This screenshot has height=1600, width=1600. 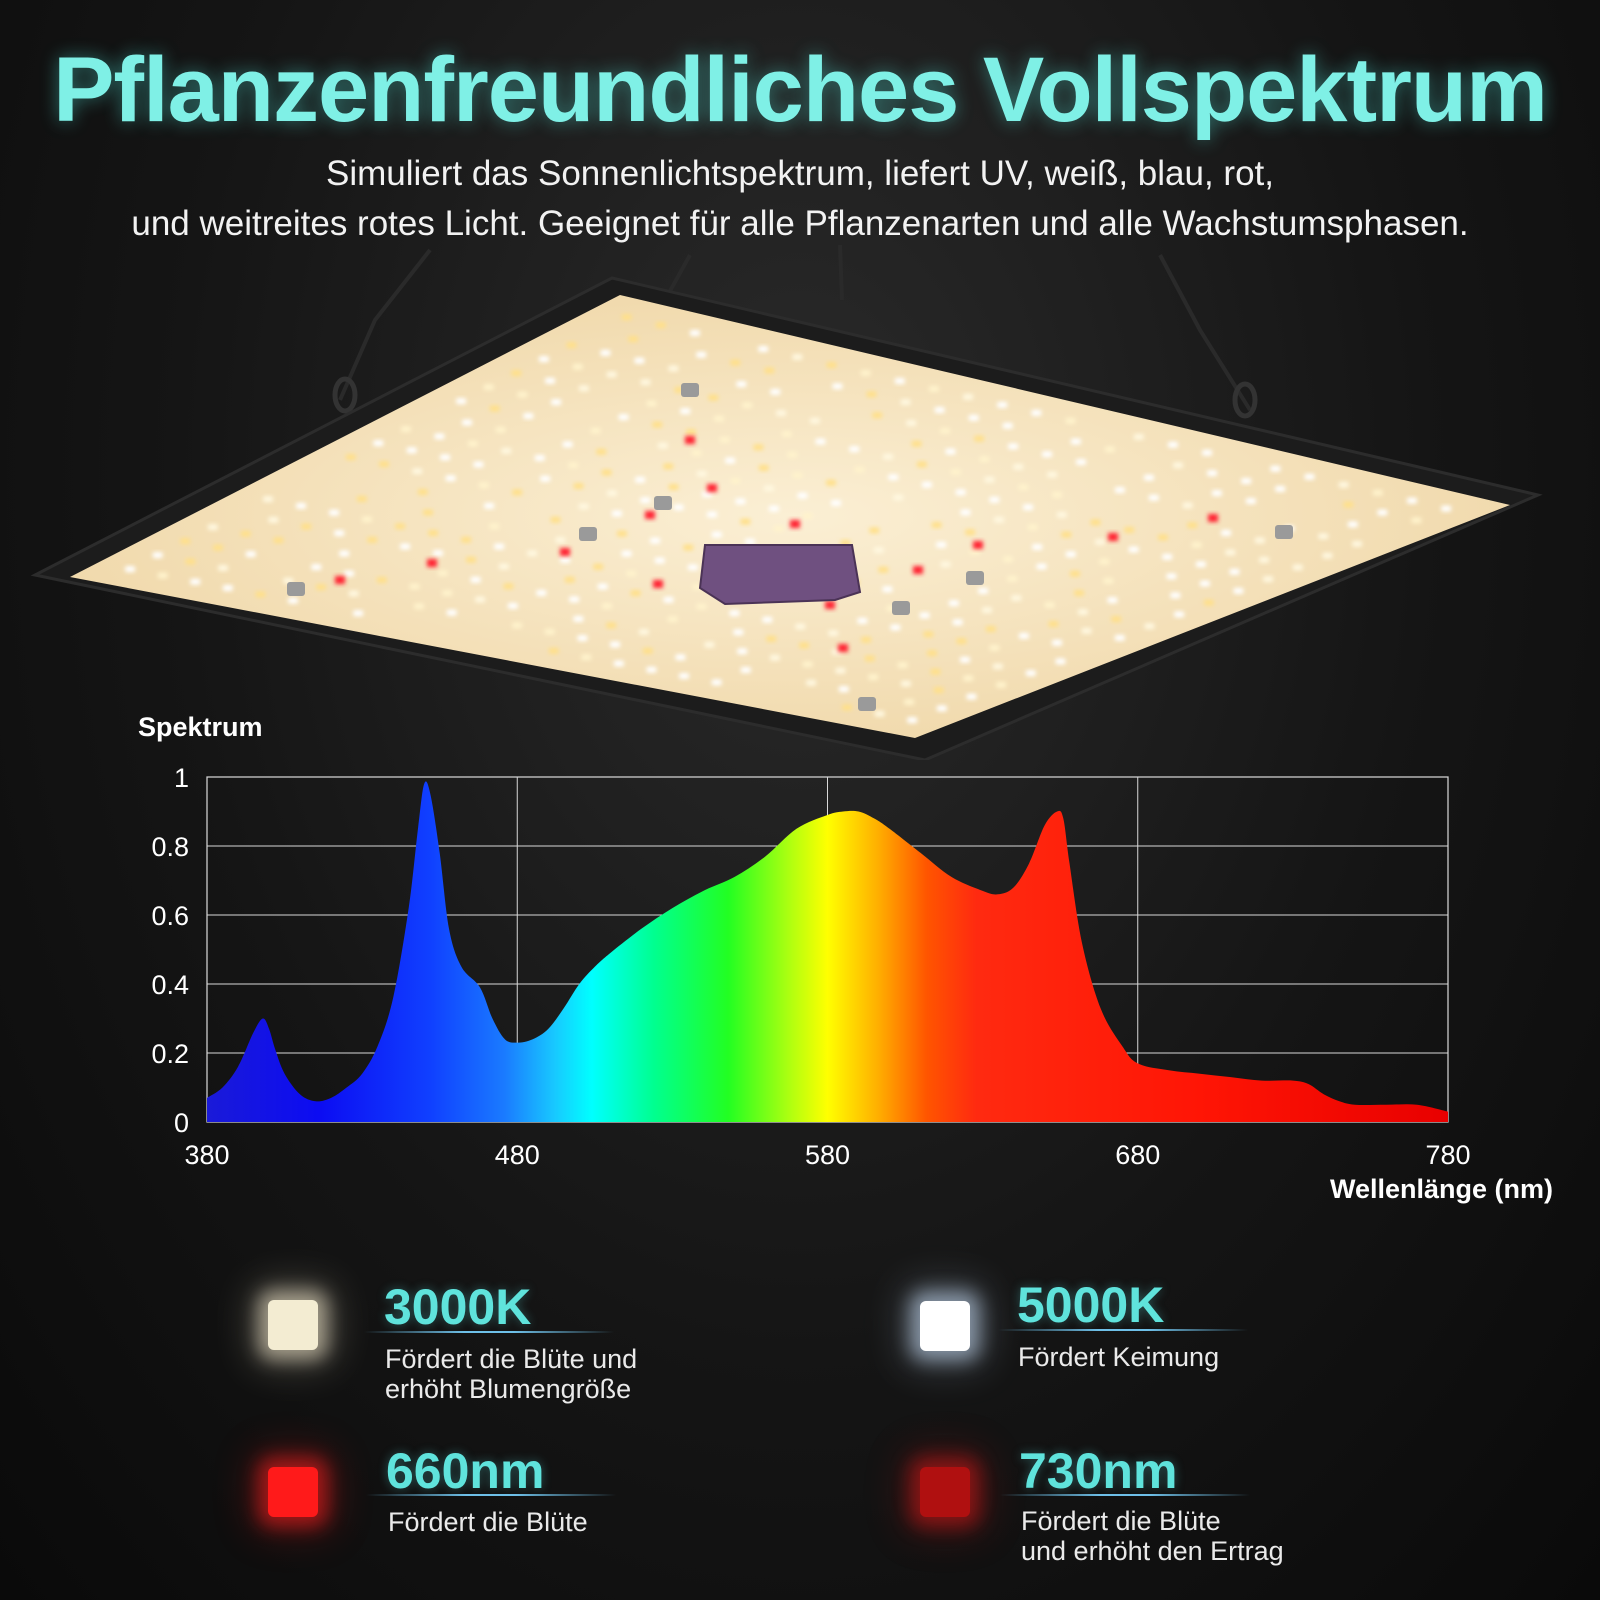 I want to click on sensor-element, so click(x=296, y=589).